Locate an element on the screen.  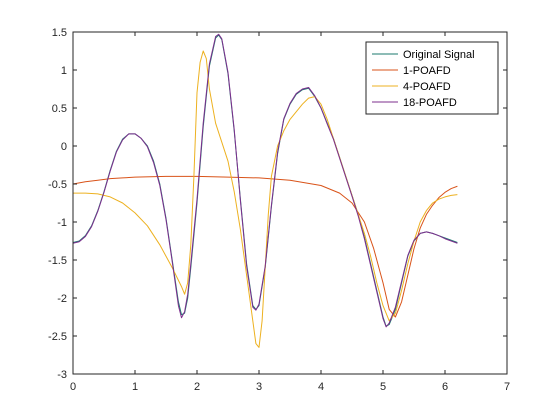
x-tick-label-6: 6 is located at coordinates (445, 387).